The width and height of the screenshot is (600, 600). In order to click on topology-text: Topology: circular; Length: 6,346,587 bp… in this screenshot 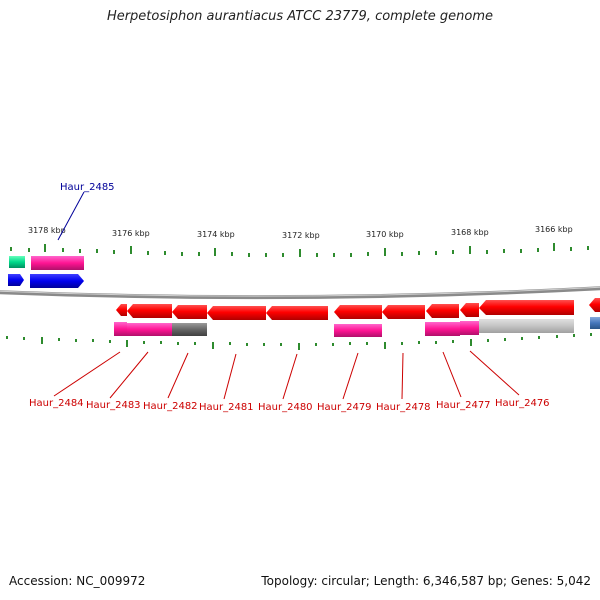, I will do `click(426, 581)`.